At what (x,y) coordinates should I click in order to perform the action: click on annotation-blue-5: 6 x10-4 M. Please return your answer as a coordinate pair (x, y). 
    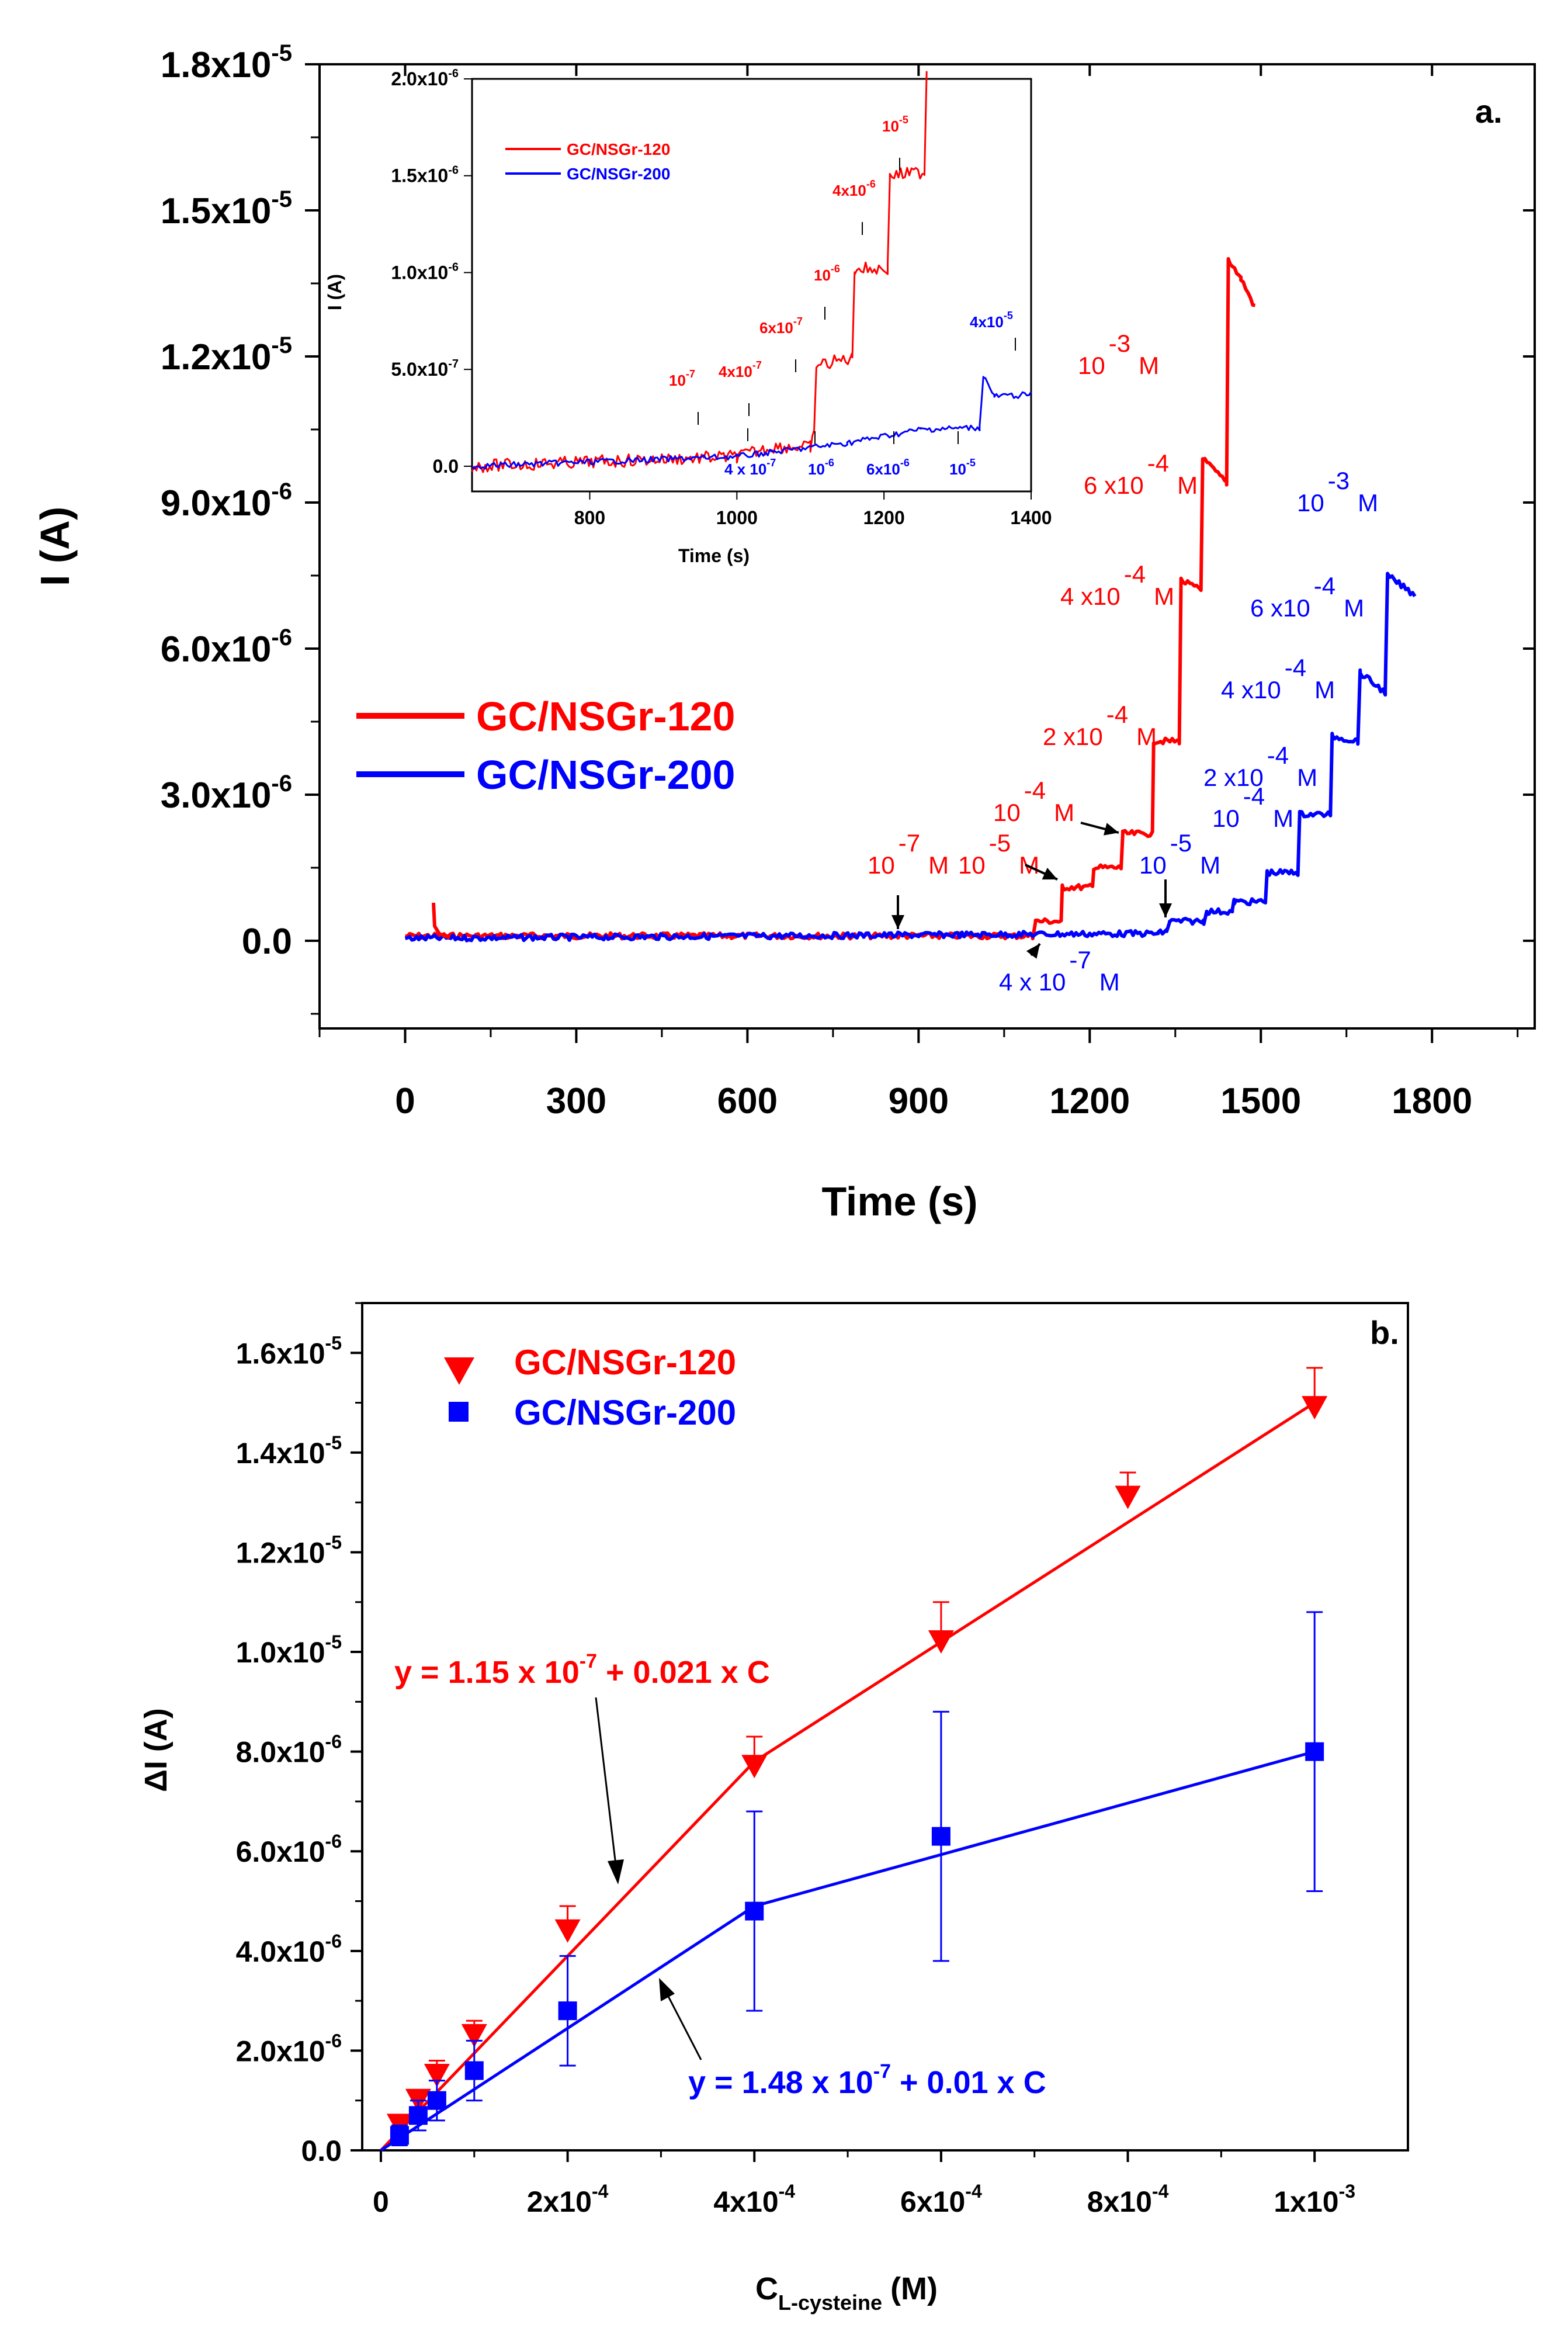
    Looking at the image, I should click on (1307, 597).